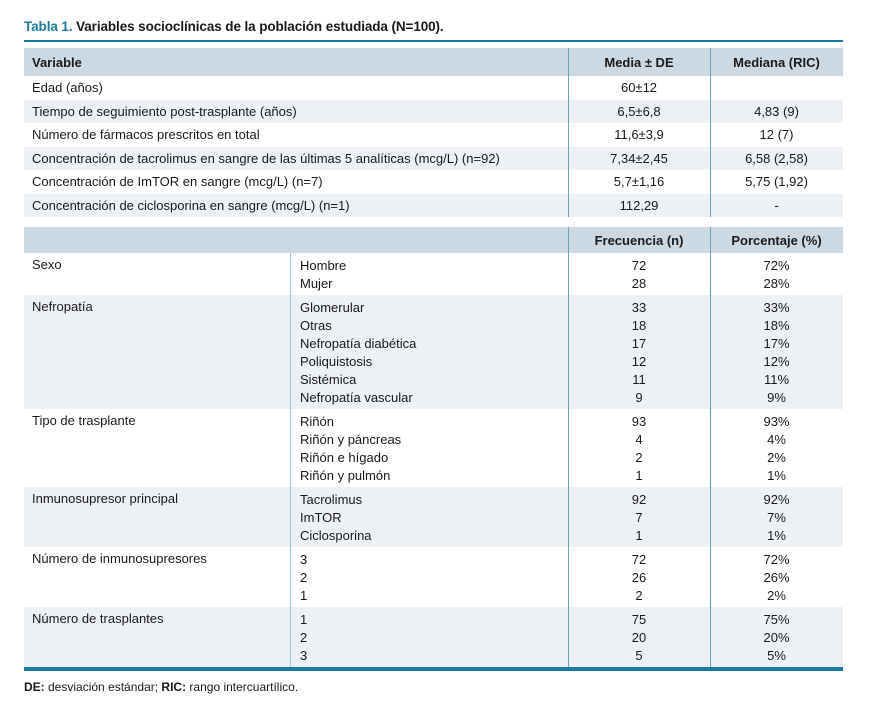 The width and height of the screenshot is (872, 724). What do you see at coordinates (433, 222) in the screenshot?
I see `section-gap` at bounding box center [433, 222].